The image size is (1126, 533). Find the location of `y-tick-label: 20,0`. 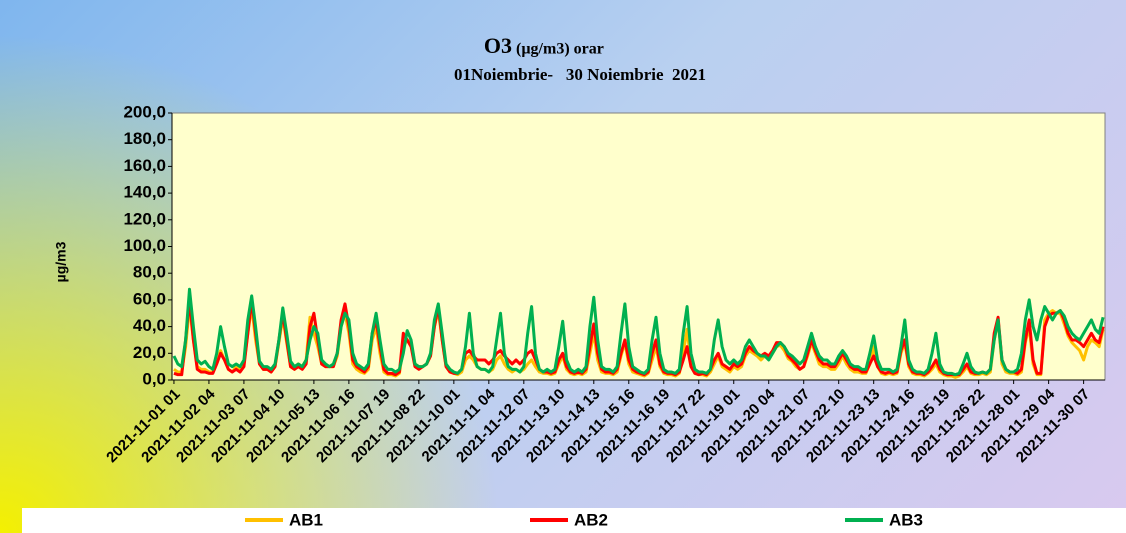

y-tick-label: 20,0 is located at coordinates (149, 352).